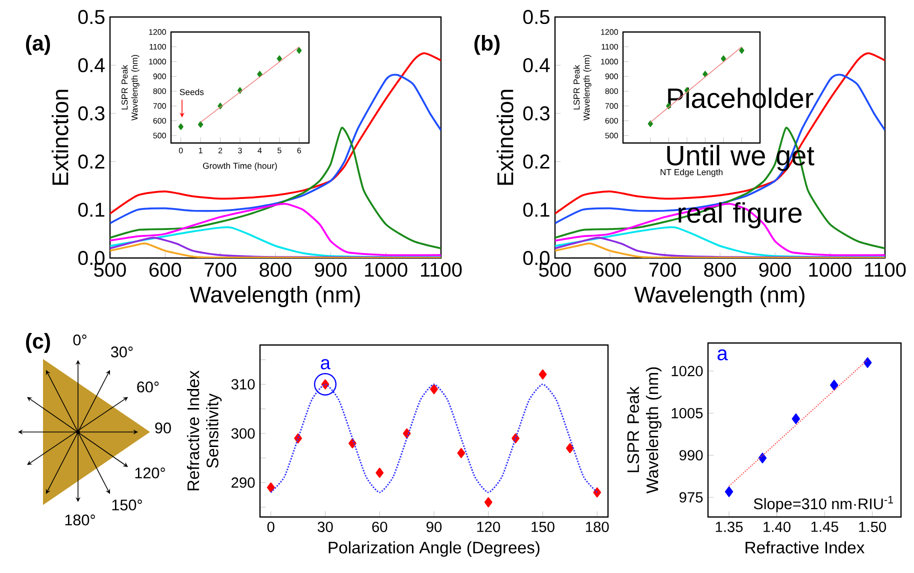  What do you see at coordinates (609, 32) in the screenshot?
I see `y-tick-label: 1200` at bounding box center [609, 32].